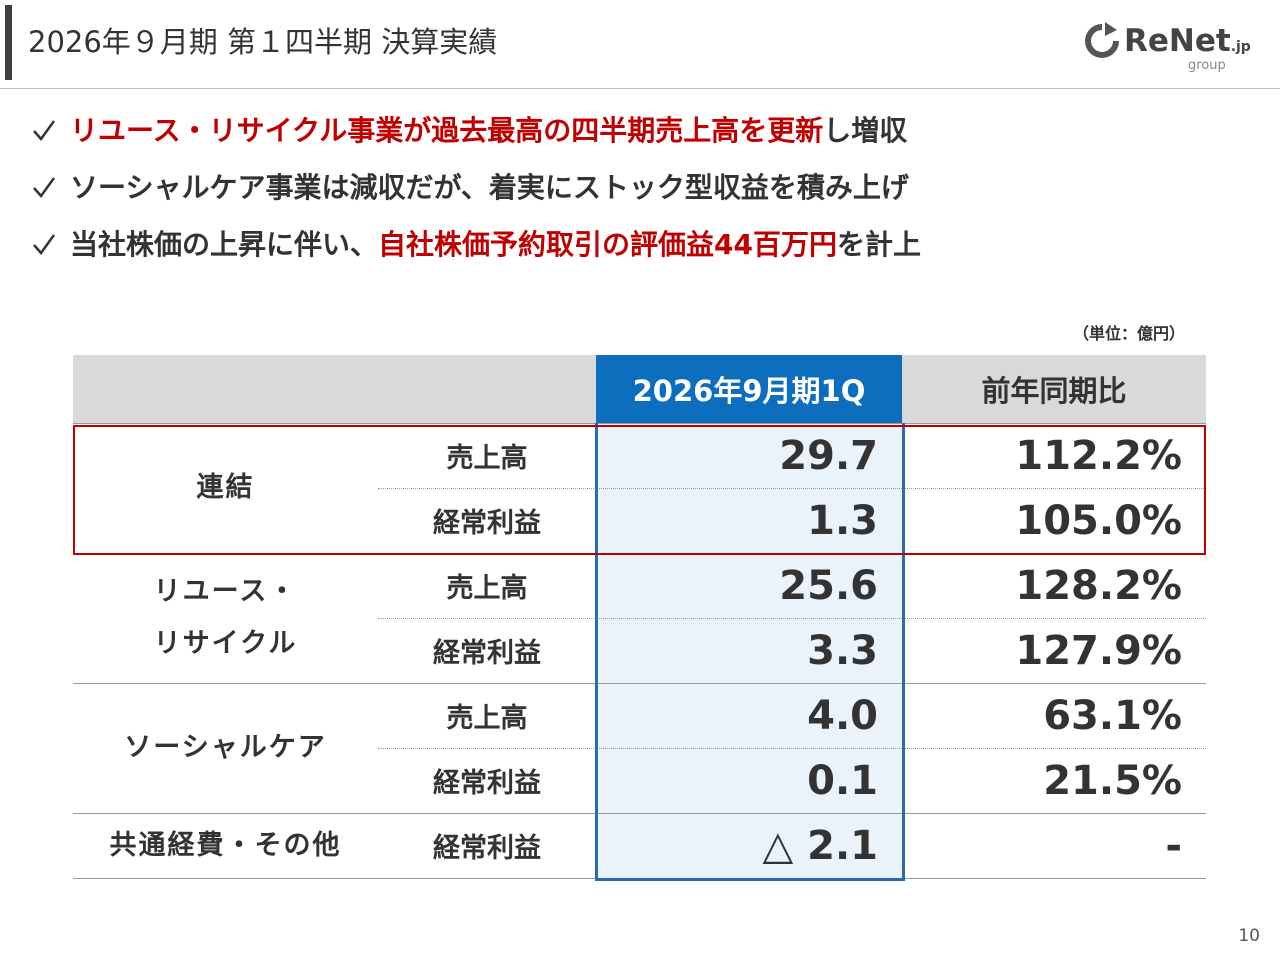 The width and height of the screenshot is (1280, 960). Describe the element at coordinates (1098, 585) in the screenshot. I see `yoy-cell: 128.2%` at that location.